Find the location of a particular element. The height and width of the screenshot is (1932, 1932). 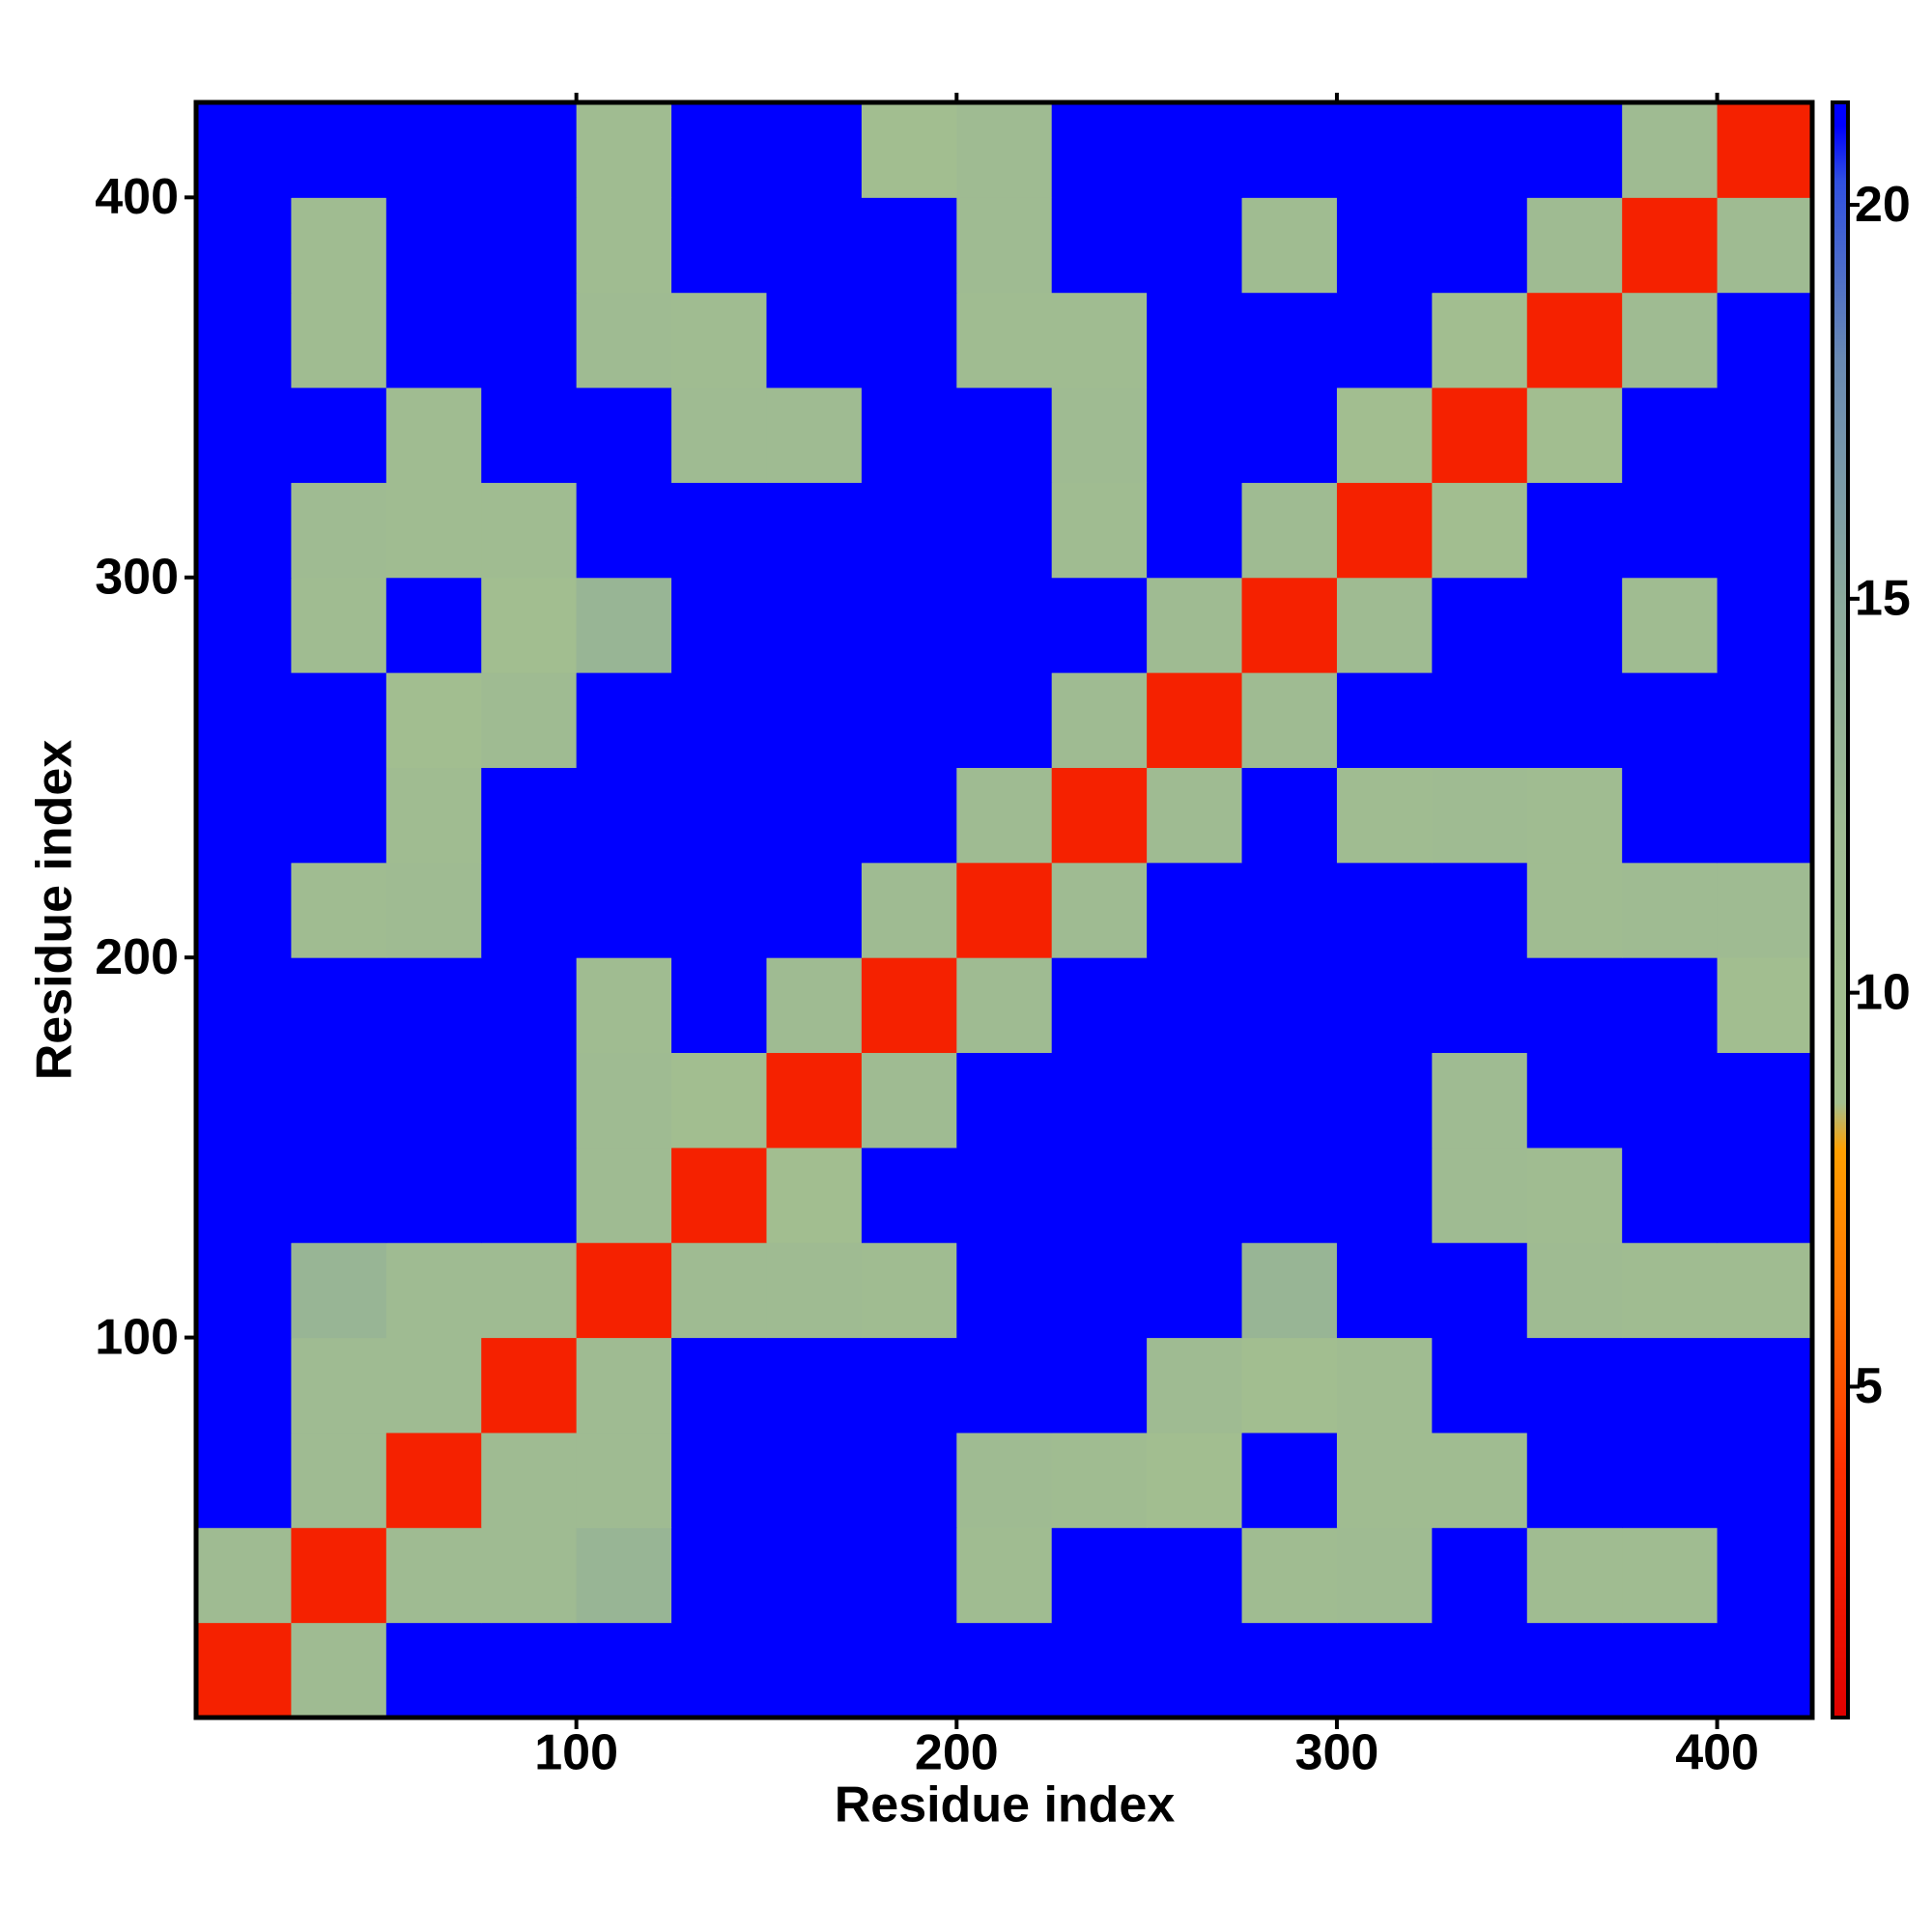

colorbar-tick-label: 5 is located at coordinates (1869, 1386).